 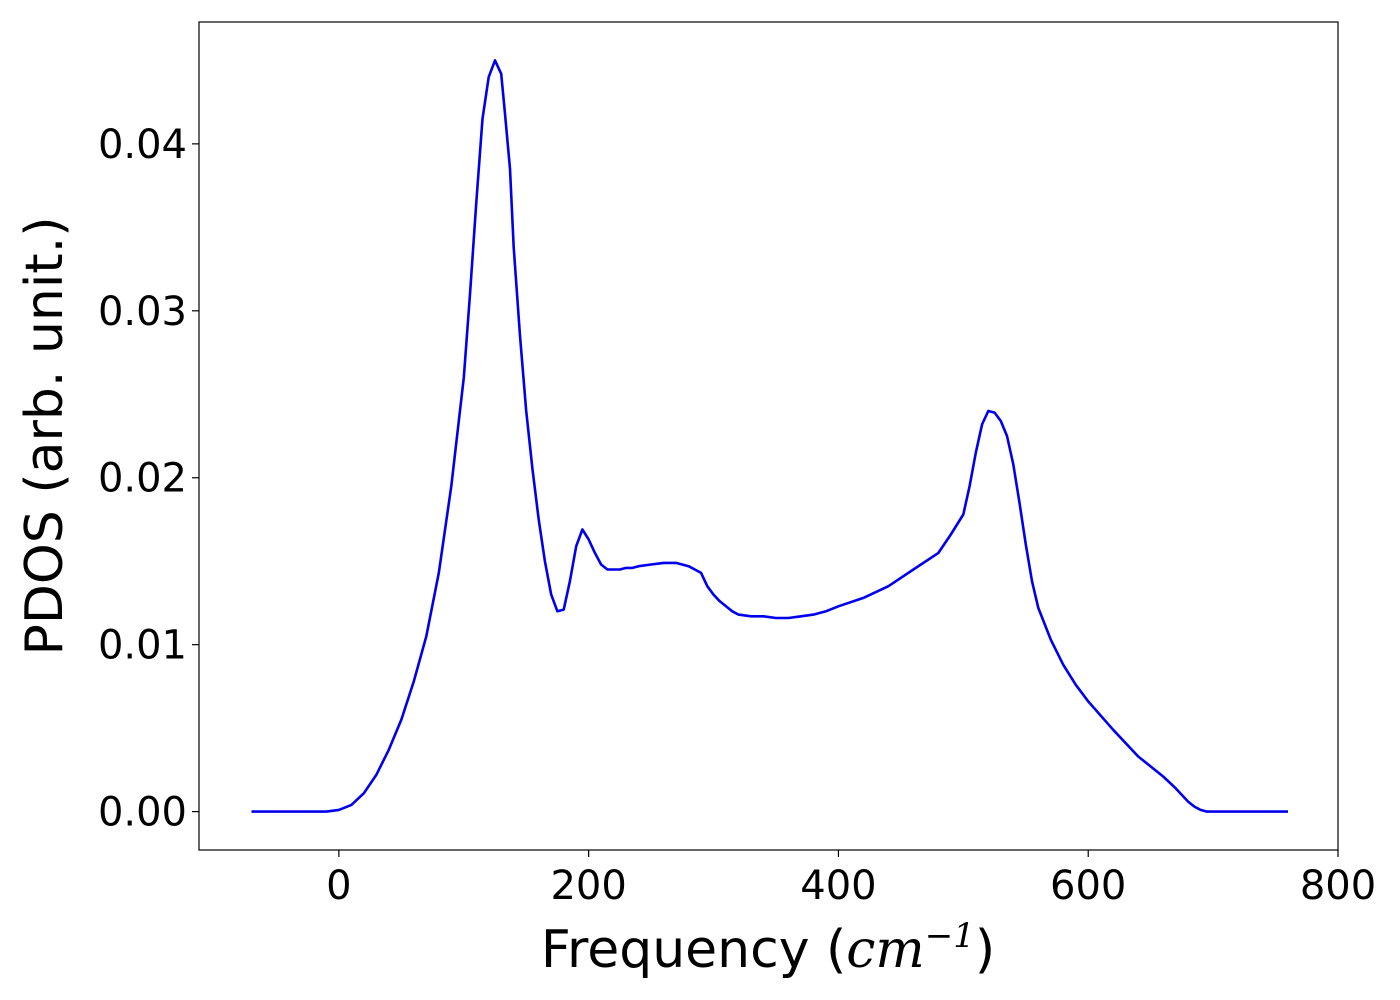 I want to click on x-tick-label: 0, so click(x=338, y=886).